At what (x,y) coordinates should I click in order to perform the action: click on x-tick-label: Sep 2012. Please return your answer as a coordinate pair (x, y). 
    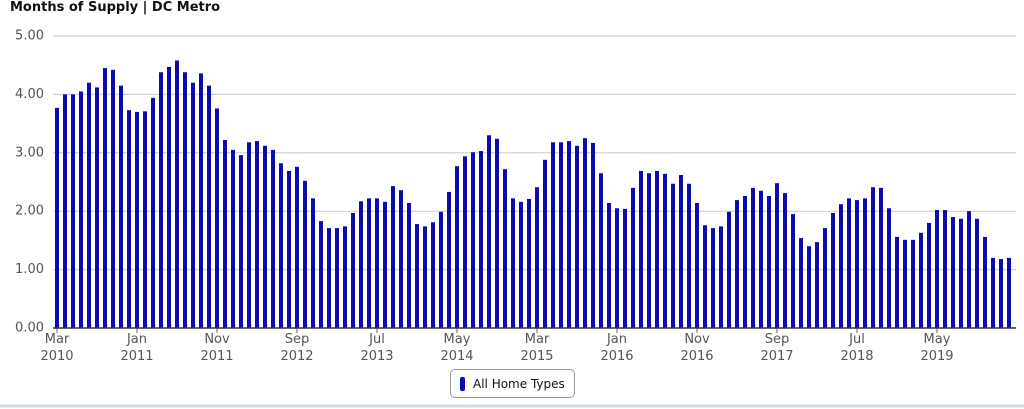
    Looking at the image, I should click on (297, 348).